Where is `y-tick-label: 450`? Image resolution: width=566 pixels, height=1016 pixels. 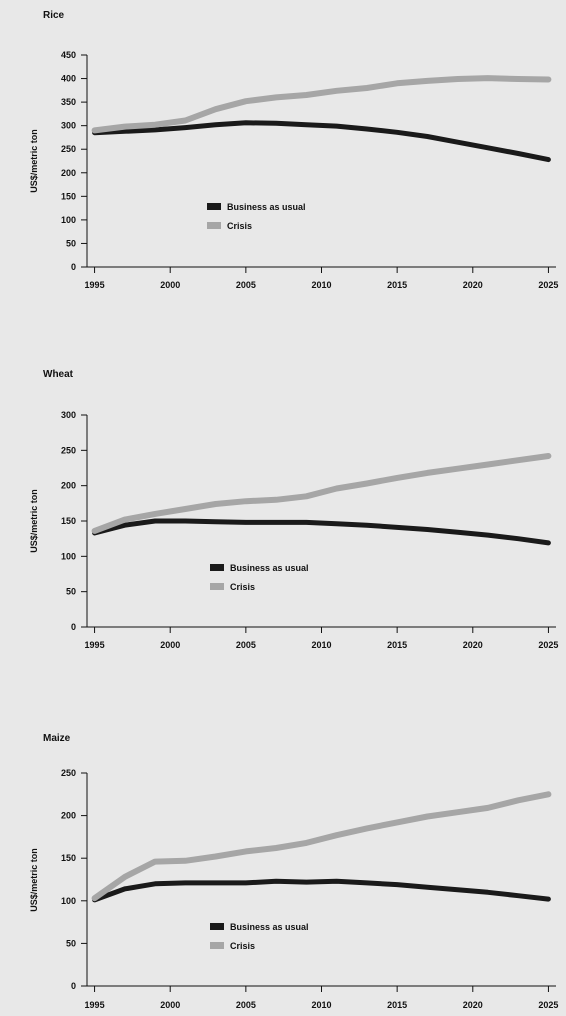
y-tick-label: 450 is located at coordinates (68, 55).